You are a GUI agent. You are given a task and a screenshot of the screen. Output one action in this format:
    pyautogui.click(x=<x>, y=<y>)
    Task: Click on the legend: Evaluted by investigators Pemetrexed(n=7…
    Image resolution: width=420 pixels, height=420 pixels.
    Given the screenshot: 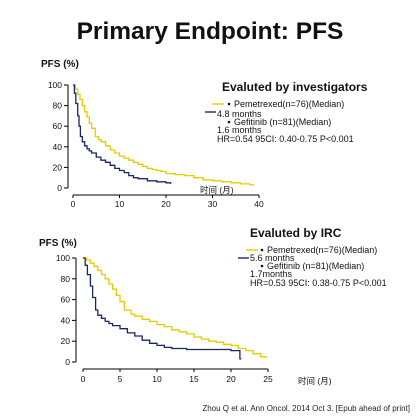 What is the action you would take?
    pyautogui.click(x=286, y=112)
    